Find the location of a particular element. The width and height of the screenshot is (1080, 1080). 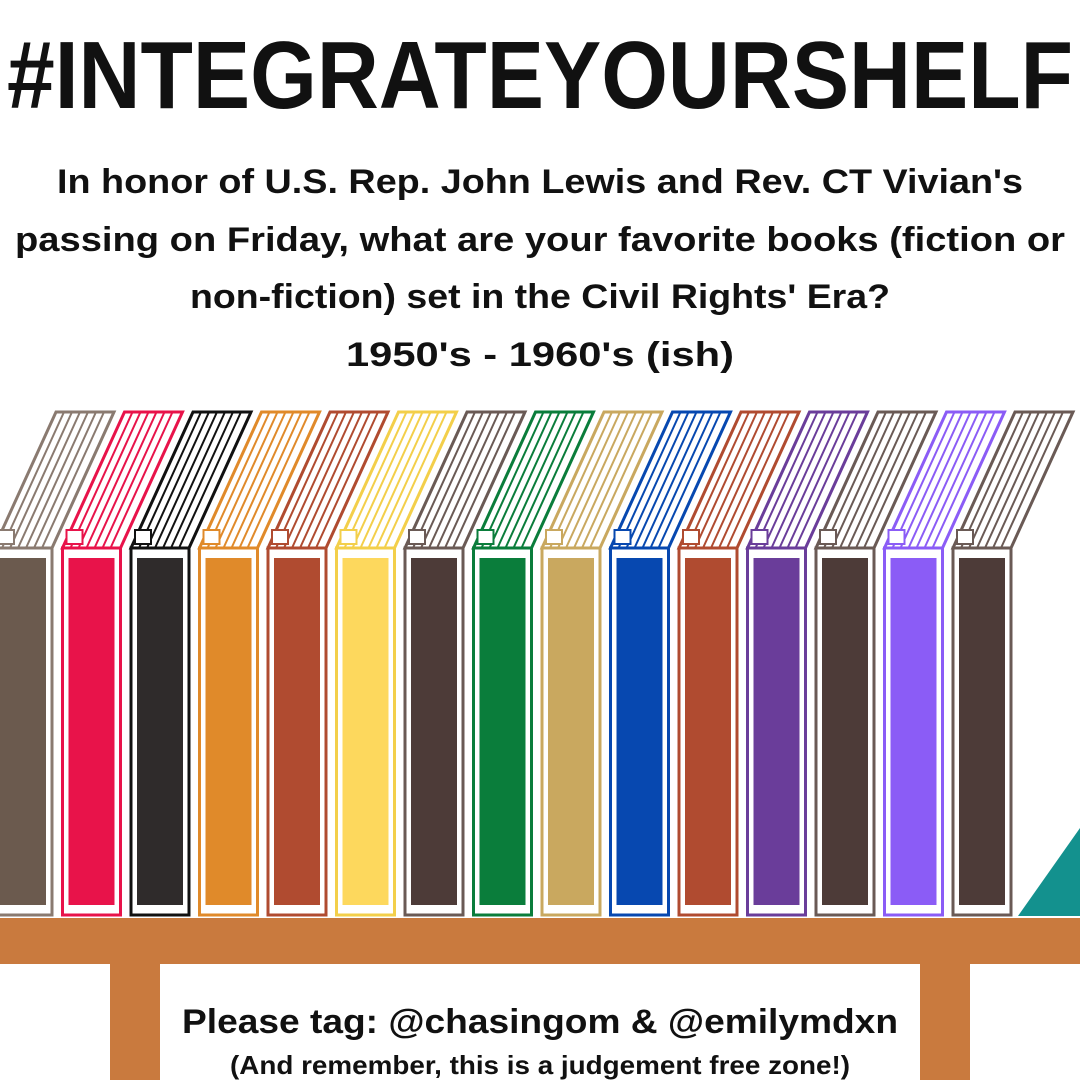

shelf-leg is located at coordinates (945, 1022).